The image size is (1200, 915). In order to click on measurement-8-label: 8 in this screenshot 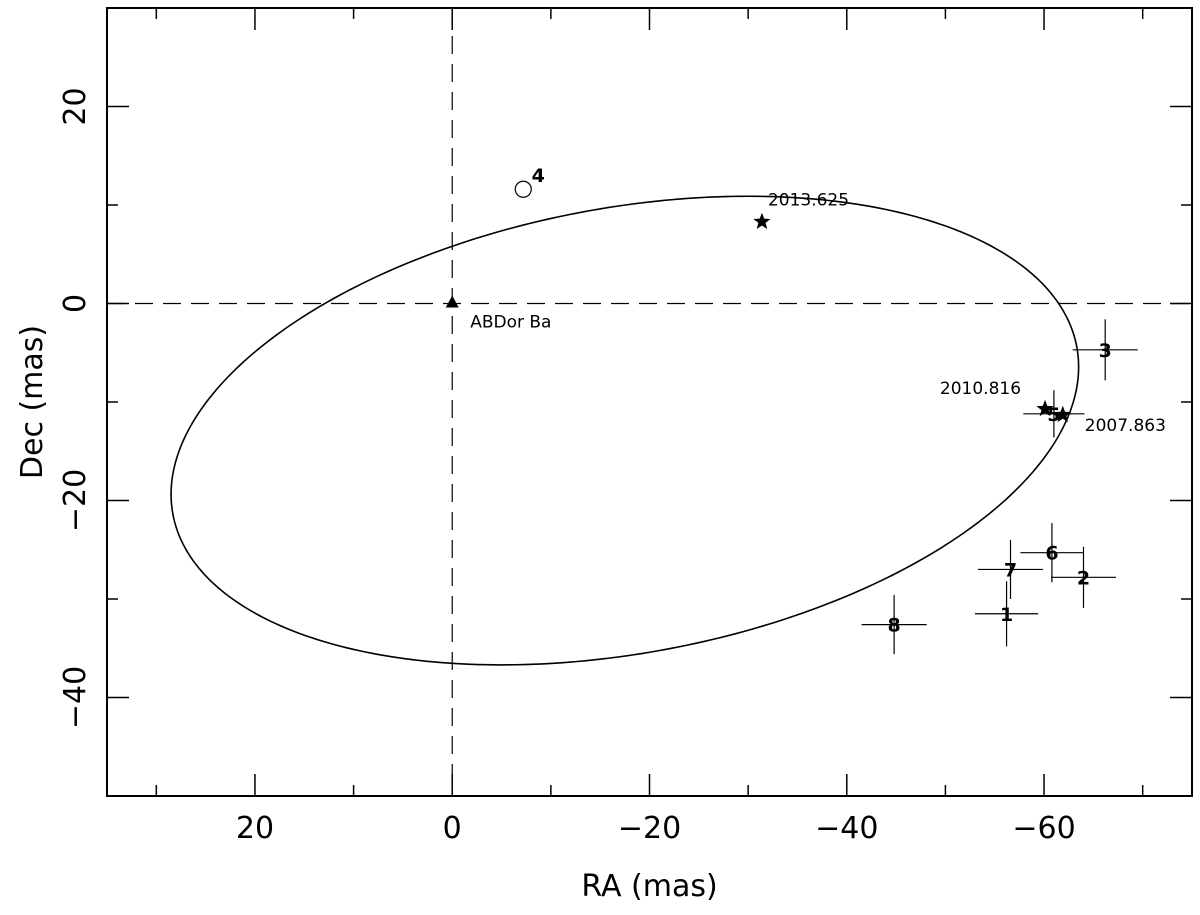, I will do `click(894, 626)`.